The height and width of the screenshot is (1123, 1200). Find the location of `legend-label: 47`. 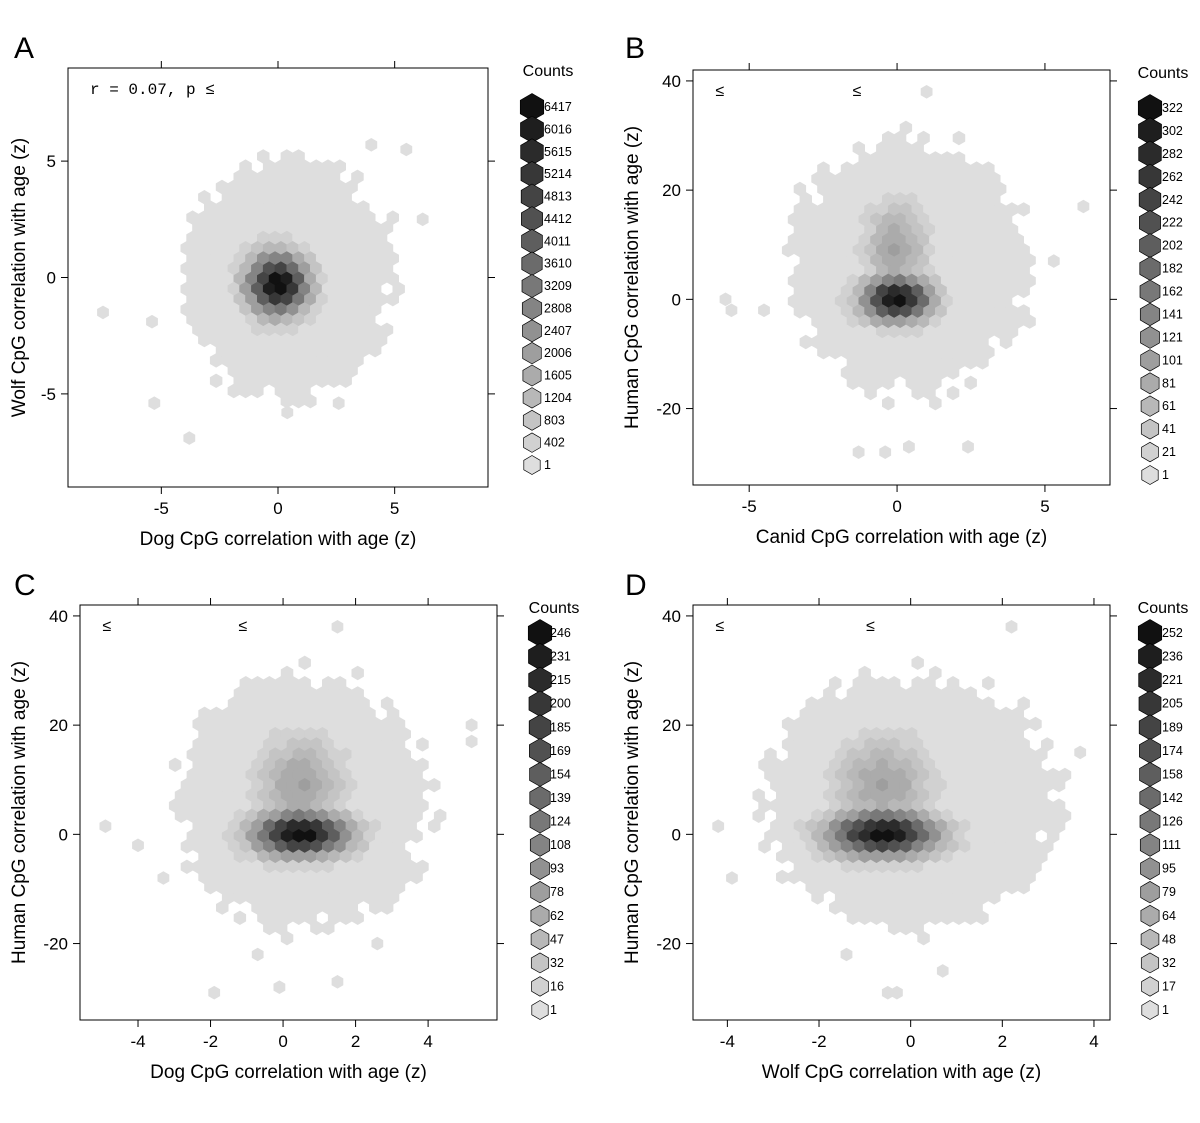

legend-label: 47 is located at coordinates (557, 939).